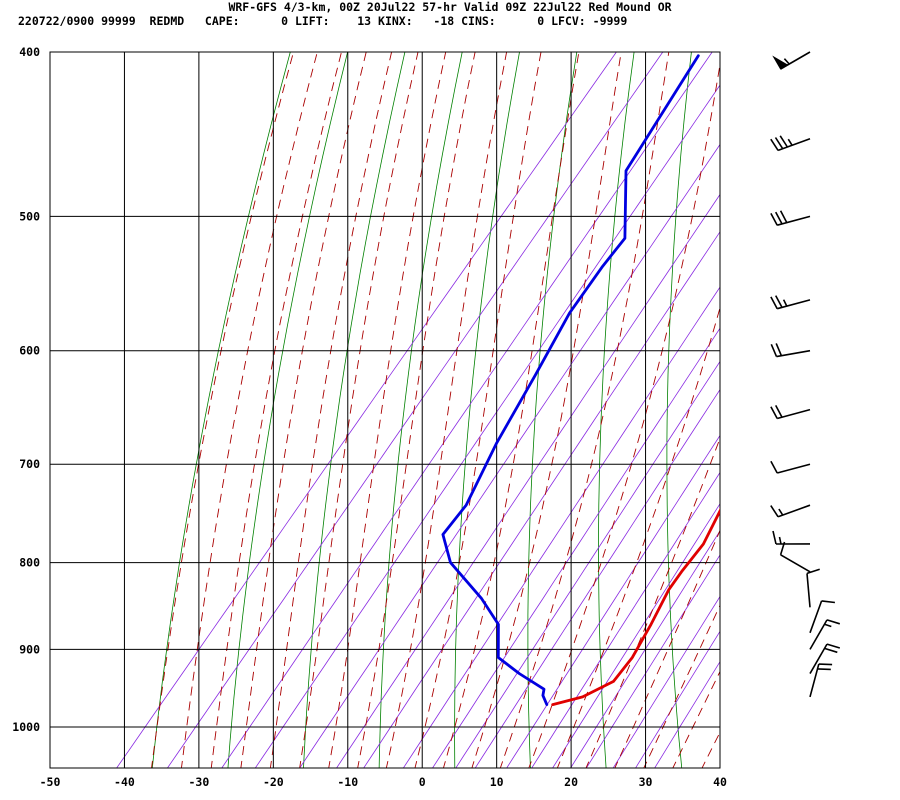 This screenshot has height=800, width=900. I want to click on temperature-trace, so click(635, 606).